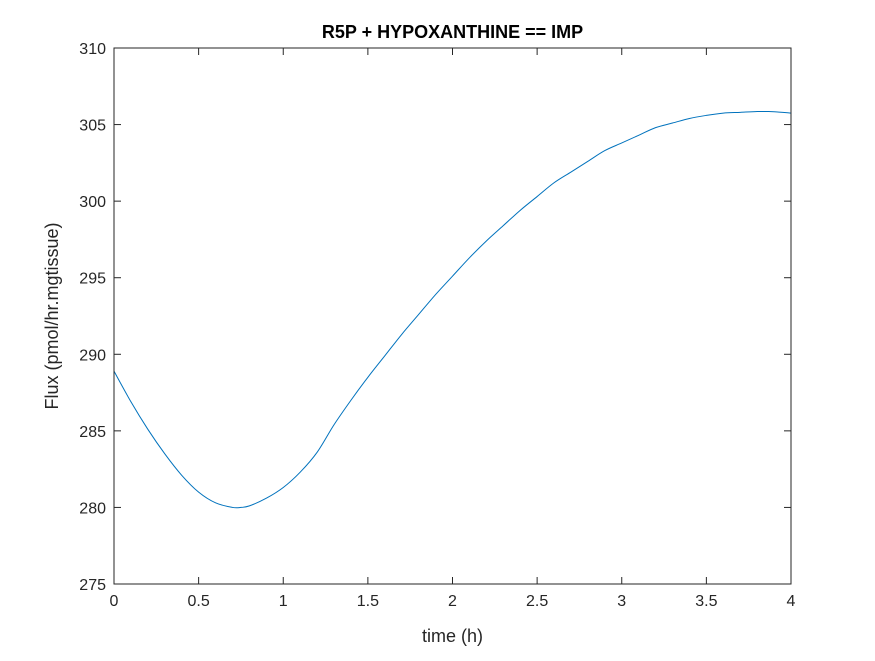 The image size is (875, 661). I want to click on x-axis-title: time (h), so click(452, 636).